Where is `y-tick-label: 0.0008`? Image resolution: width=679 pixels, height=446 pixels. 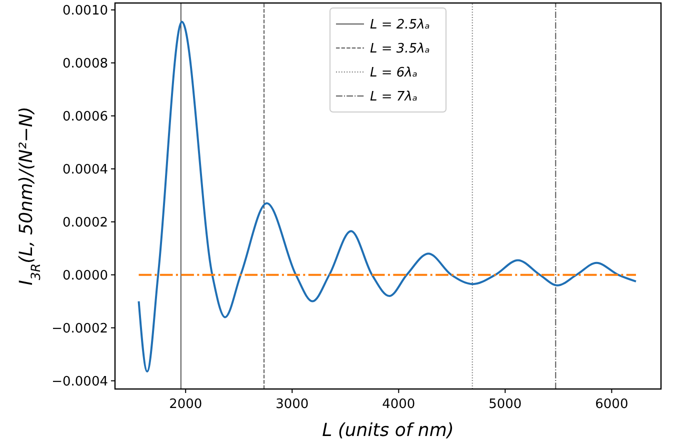
y-tick-label: 0.0008 is located at coordinates (85, 64).